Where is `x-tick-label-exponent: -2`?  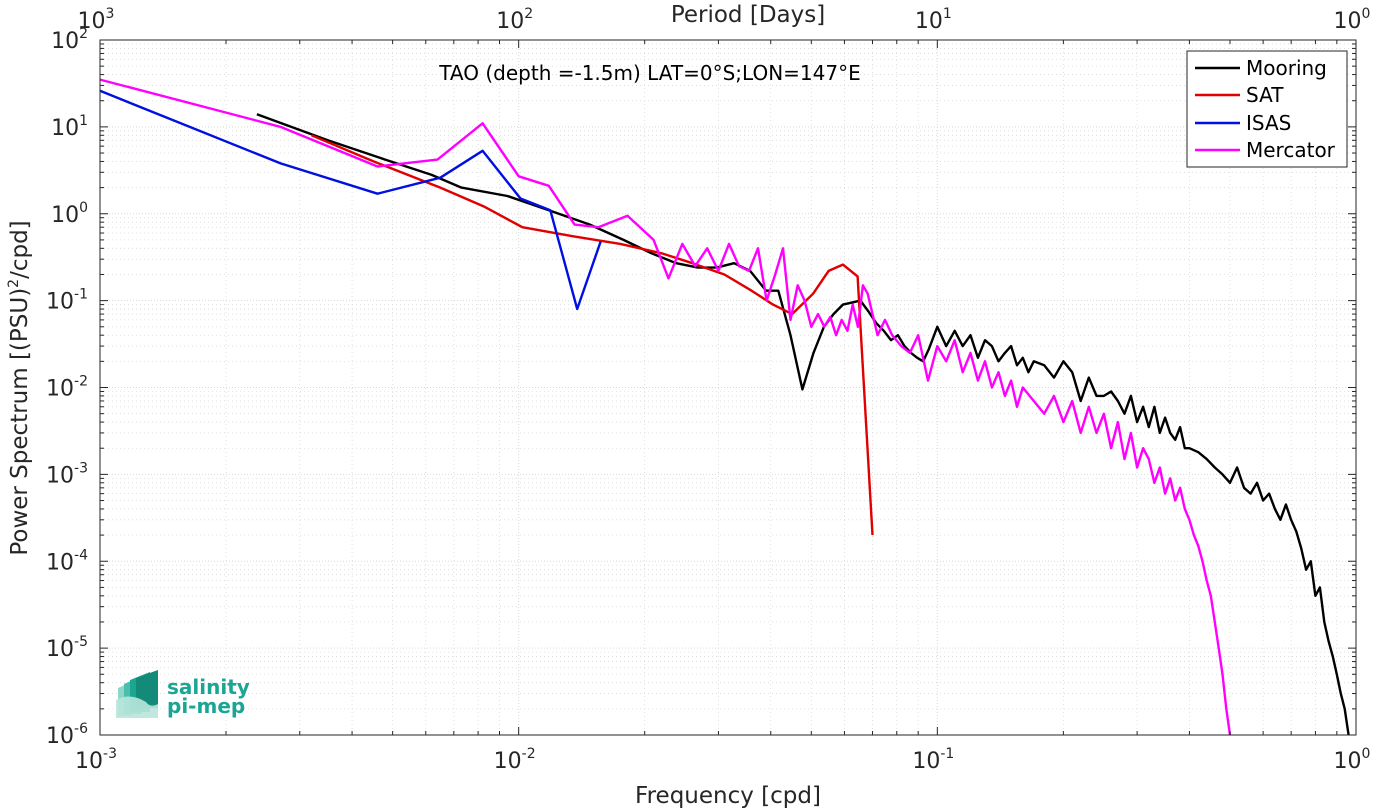 x-tick-label-exponent: -2 is located at coordinates (529, 754).